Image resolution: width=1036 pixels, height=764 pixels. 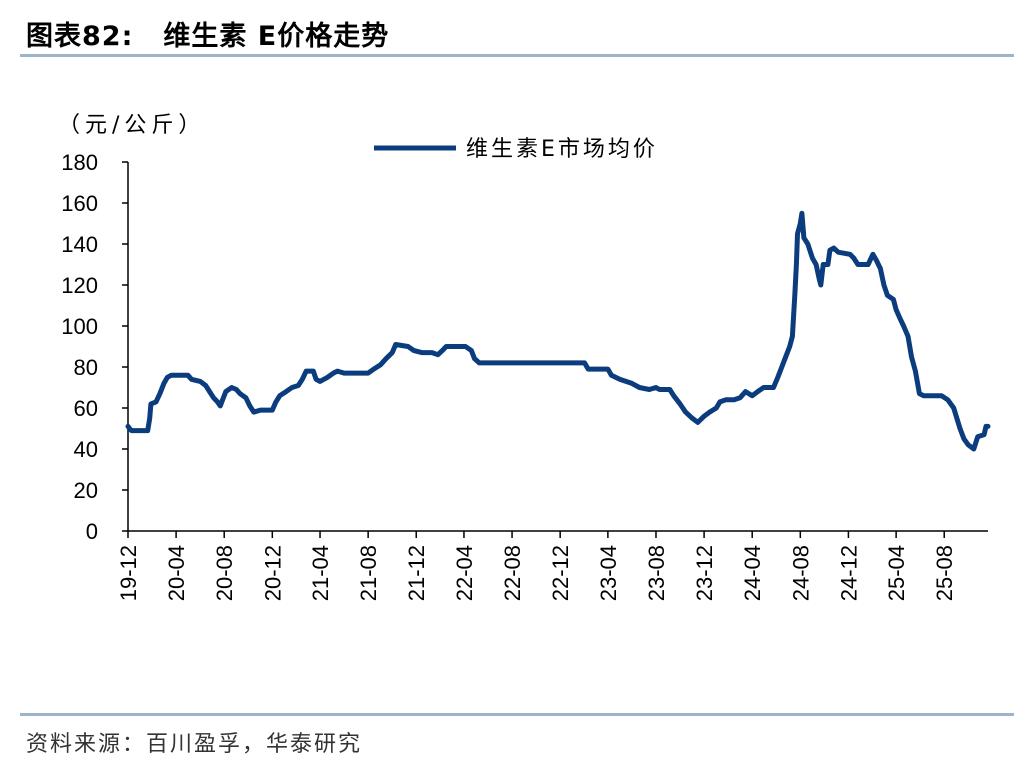 What do you see at coordinates (896, 573) in the screenshot?
I see `x-tick-label: 25-04` at bounding box center [896, 573].